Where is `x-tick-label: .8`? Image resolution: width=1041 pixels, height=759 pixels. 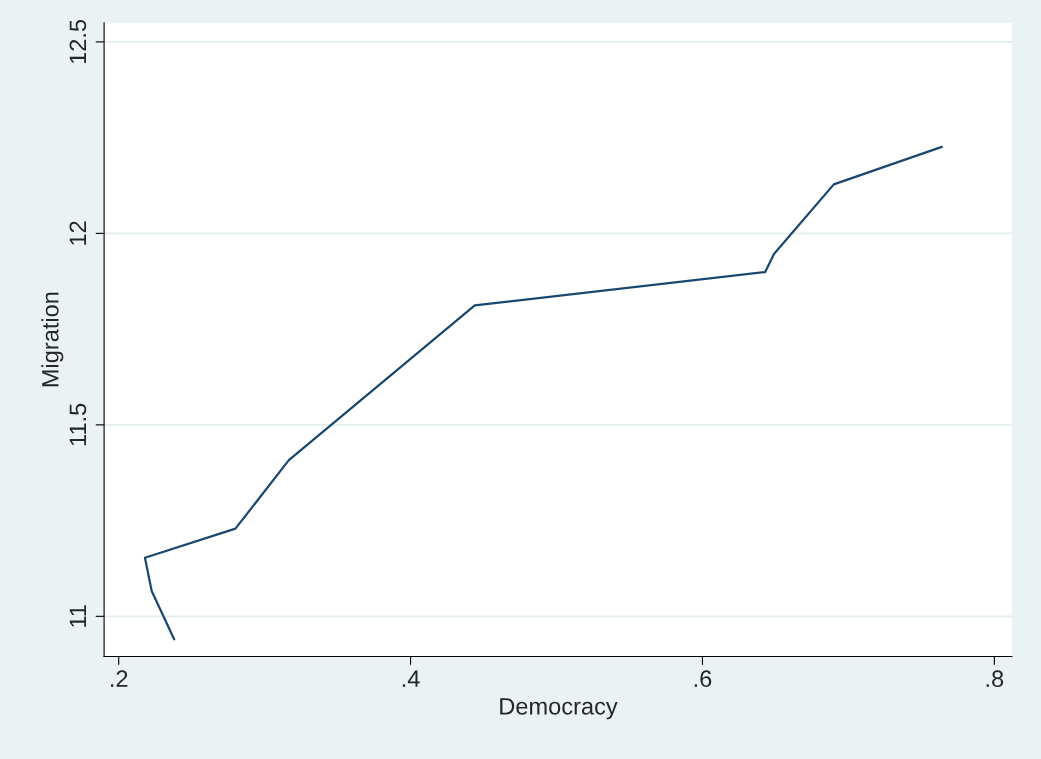
x-tick-label: .8 is located at coordinates (995, 679).